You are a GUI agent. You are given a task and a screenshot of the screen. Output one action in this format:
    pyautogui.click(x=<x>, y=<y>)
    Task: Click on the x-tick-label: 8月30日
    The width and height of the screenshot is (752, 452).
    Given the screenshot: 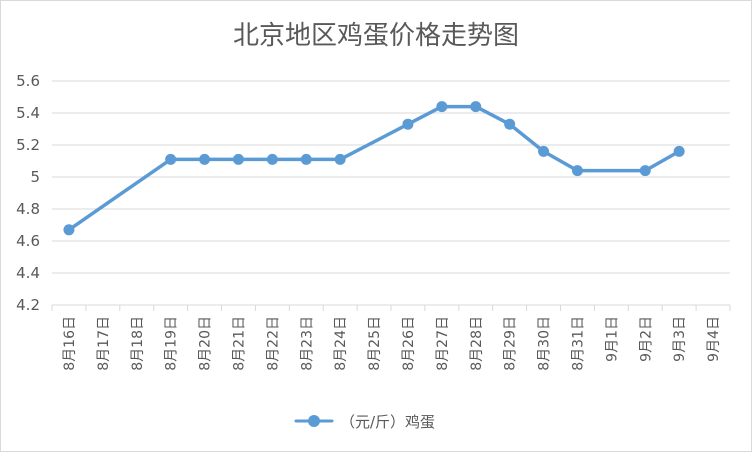 What is the action you would take?
    pyautogui.click(x=545, y=343)
    